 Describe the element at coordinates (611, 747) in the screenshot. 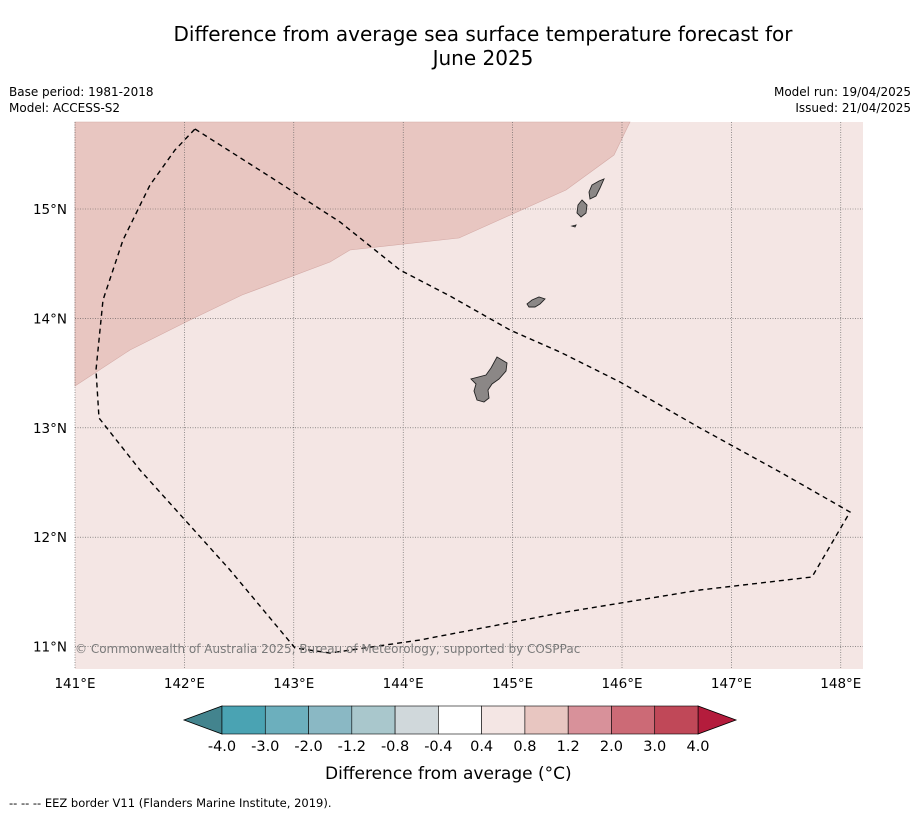

I see `colorbar-tick-label: 2.0` at that location.